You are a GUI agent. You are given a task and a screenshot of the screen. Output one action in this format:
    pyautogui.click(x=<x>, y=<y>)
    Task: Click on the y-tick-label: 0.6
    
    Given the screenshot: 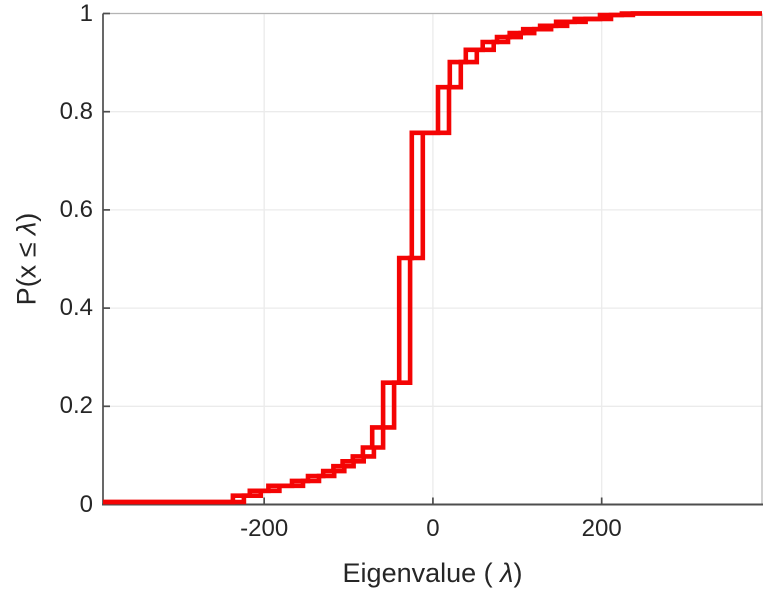 What is the action you would take?
    pyautogui.click(x=76, y=209)
    